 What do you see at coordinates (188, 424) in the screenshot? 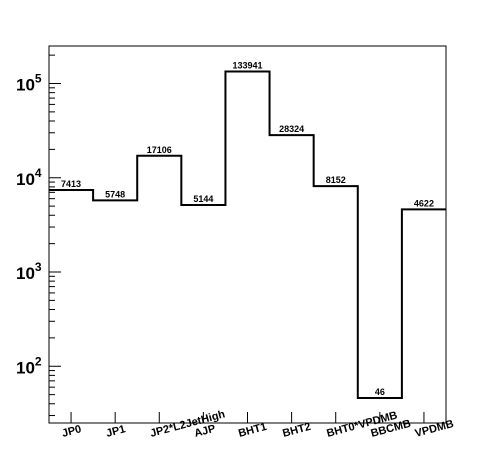
I see `category-label: JP2*L2JetHigh` at bounding box center [188, 424].